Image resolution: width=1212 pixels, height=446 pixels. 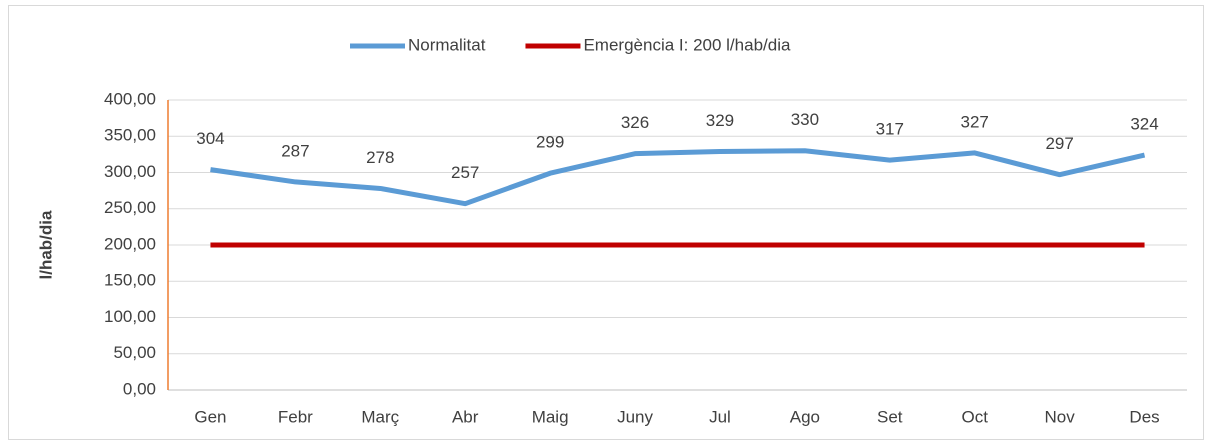 What do you see at coordinates (130, 207) in the screenshot?
I see `y-tick-label: 250,00` at bounding box center [130, 207].